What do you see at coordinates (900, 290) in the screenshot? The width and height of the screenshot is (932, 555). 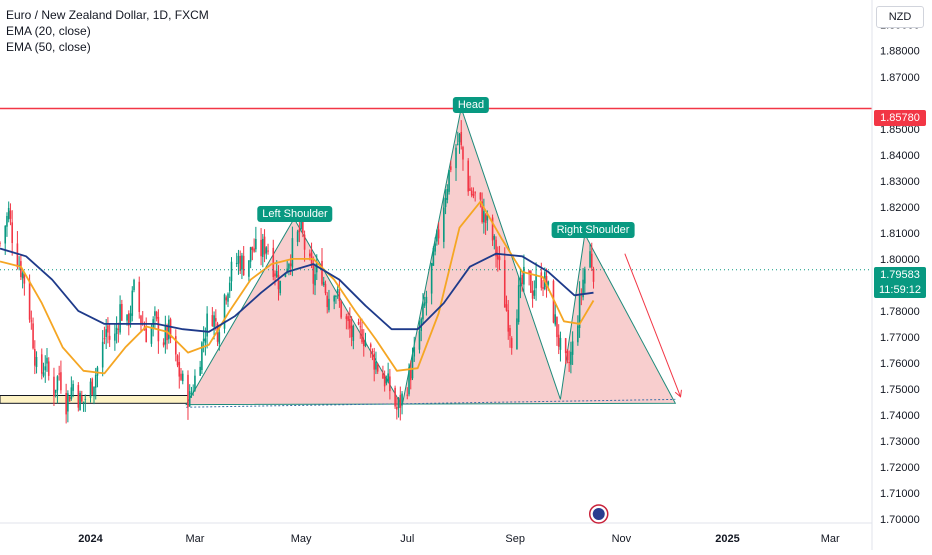 I see `countdown-tag: 11:59:12` at bounding box center [900, 290].